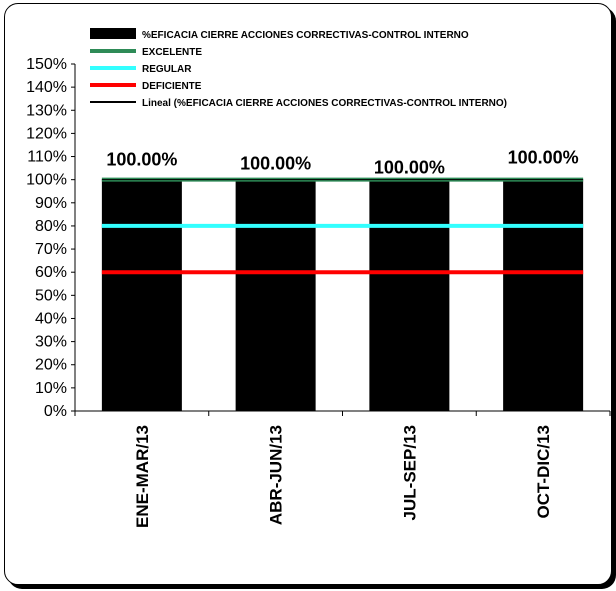 The height and width of the screenshot is (591, 616). What do you see at coordinates (51, 318) in the screenshot?
I see `y-tick-label: 40%` at bounding box center [51, 318].